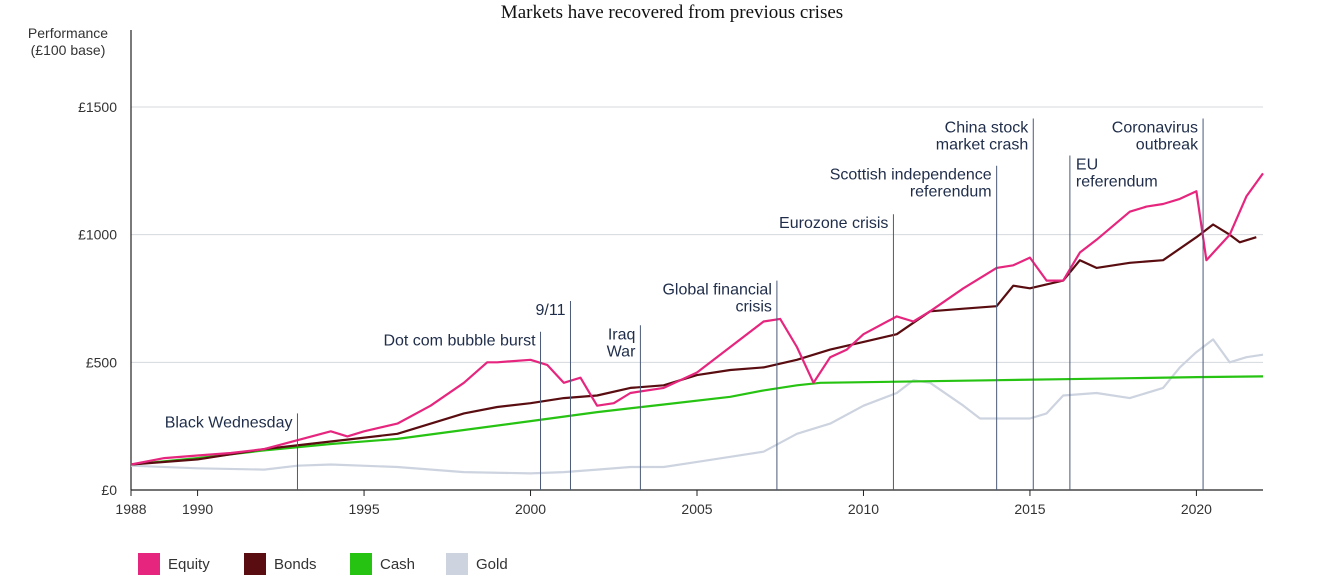 The height and width of the screenshot is (588, 1344). I want to click on legend-label-gold: Gold, so click(492, 564).